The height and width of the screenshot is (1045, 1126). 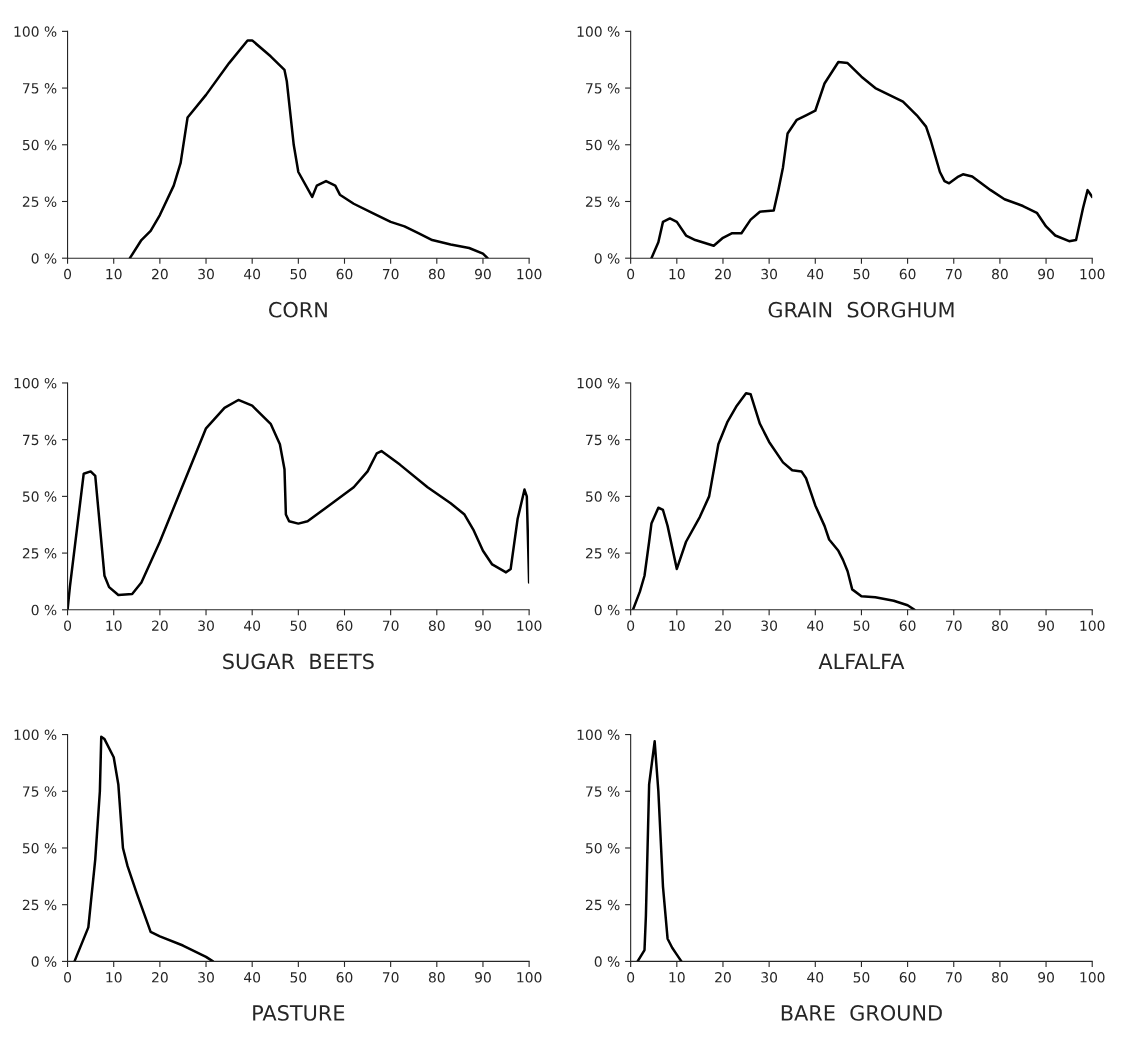 What do you see at coordinates (298, 309) in the screenshot?
I see `x-axis-title: CORN` at bounding box center [298, 309].